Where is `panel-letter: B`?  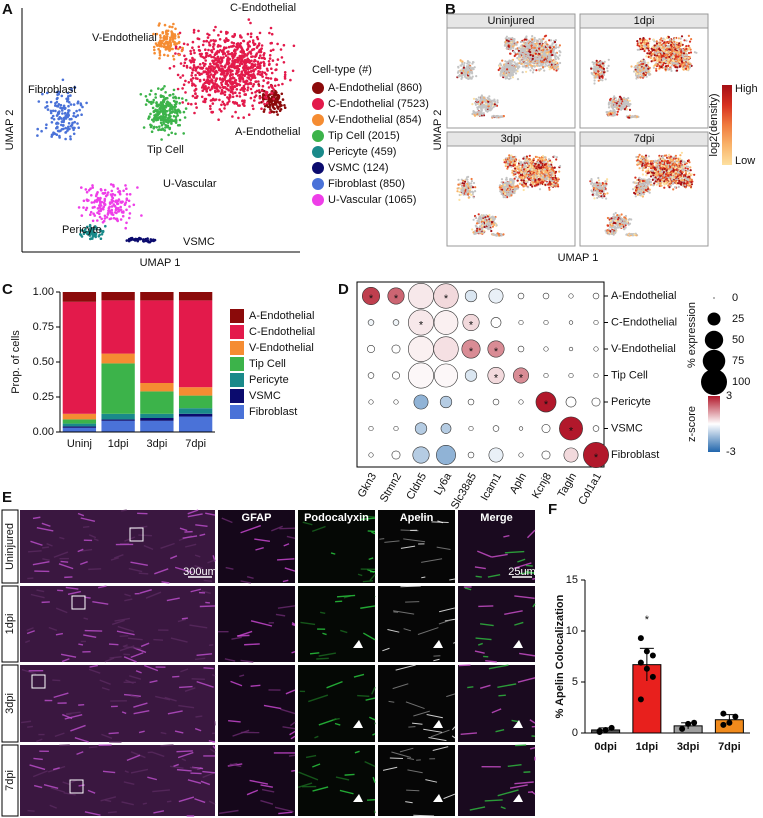 panel-letter: B is located at coordinates (450, 9).